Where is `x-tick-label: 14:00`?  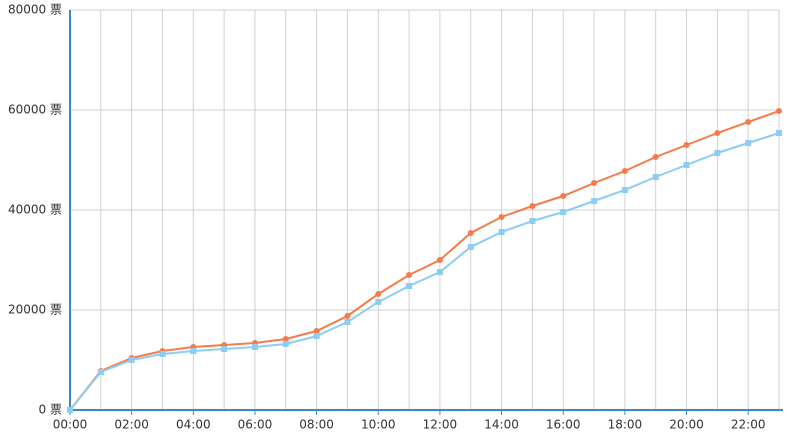
x-tick-label: 14:00 is located at coordinates (501, 425).